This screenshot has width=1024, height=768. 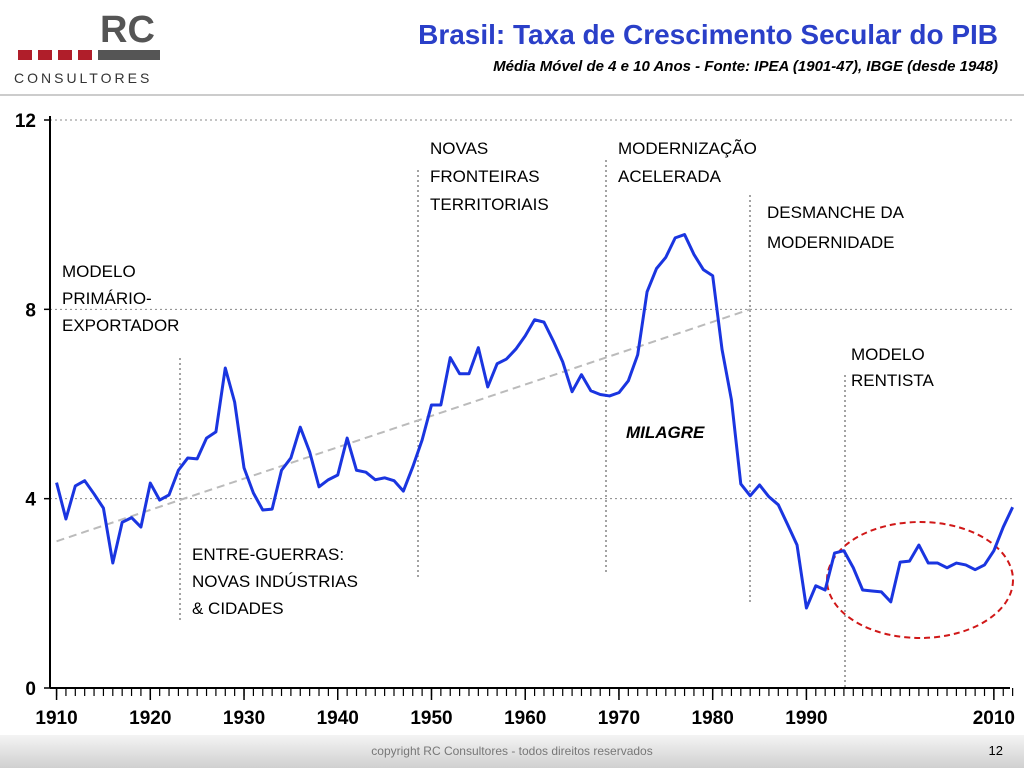 I want to click on logo-subtitle: CONSULTORES, so click(x=83, y=78).